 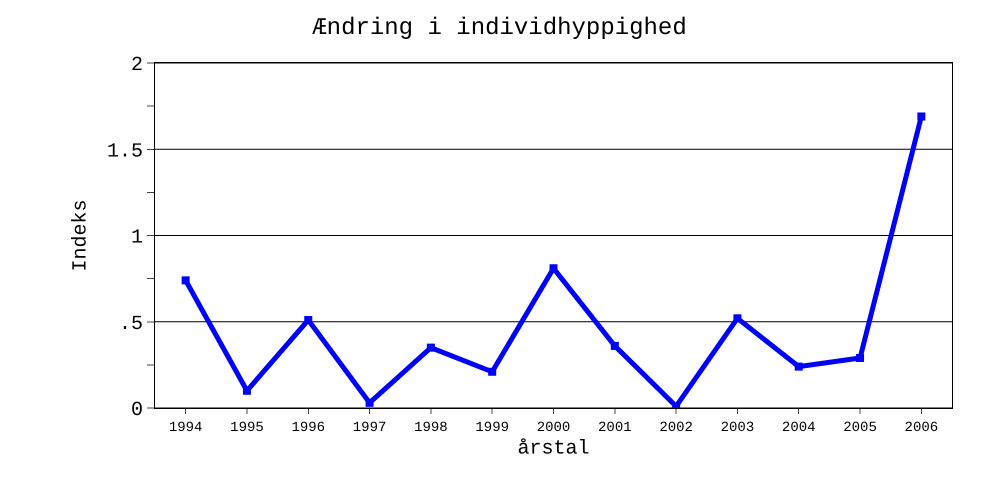 I want to click on x-tick-label: 2006, so click(x=921, y=428).